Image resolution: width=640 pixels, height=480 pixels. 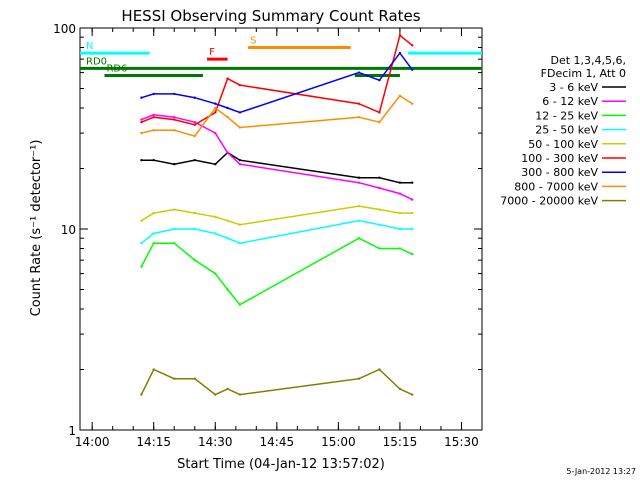 What do you see at coordinates (556, 186) in the screenshot?
I see `legend-entry-label: 800 - 7000 keV` at bounding box center [556, 186].